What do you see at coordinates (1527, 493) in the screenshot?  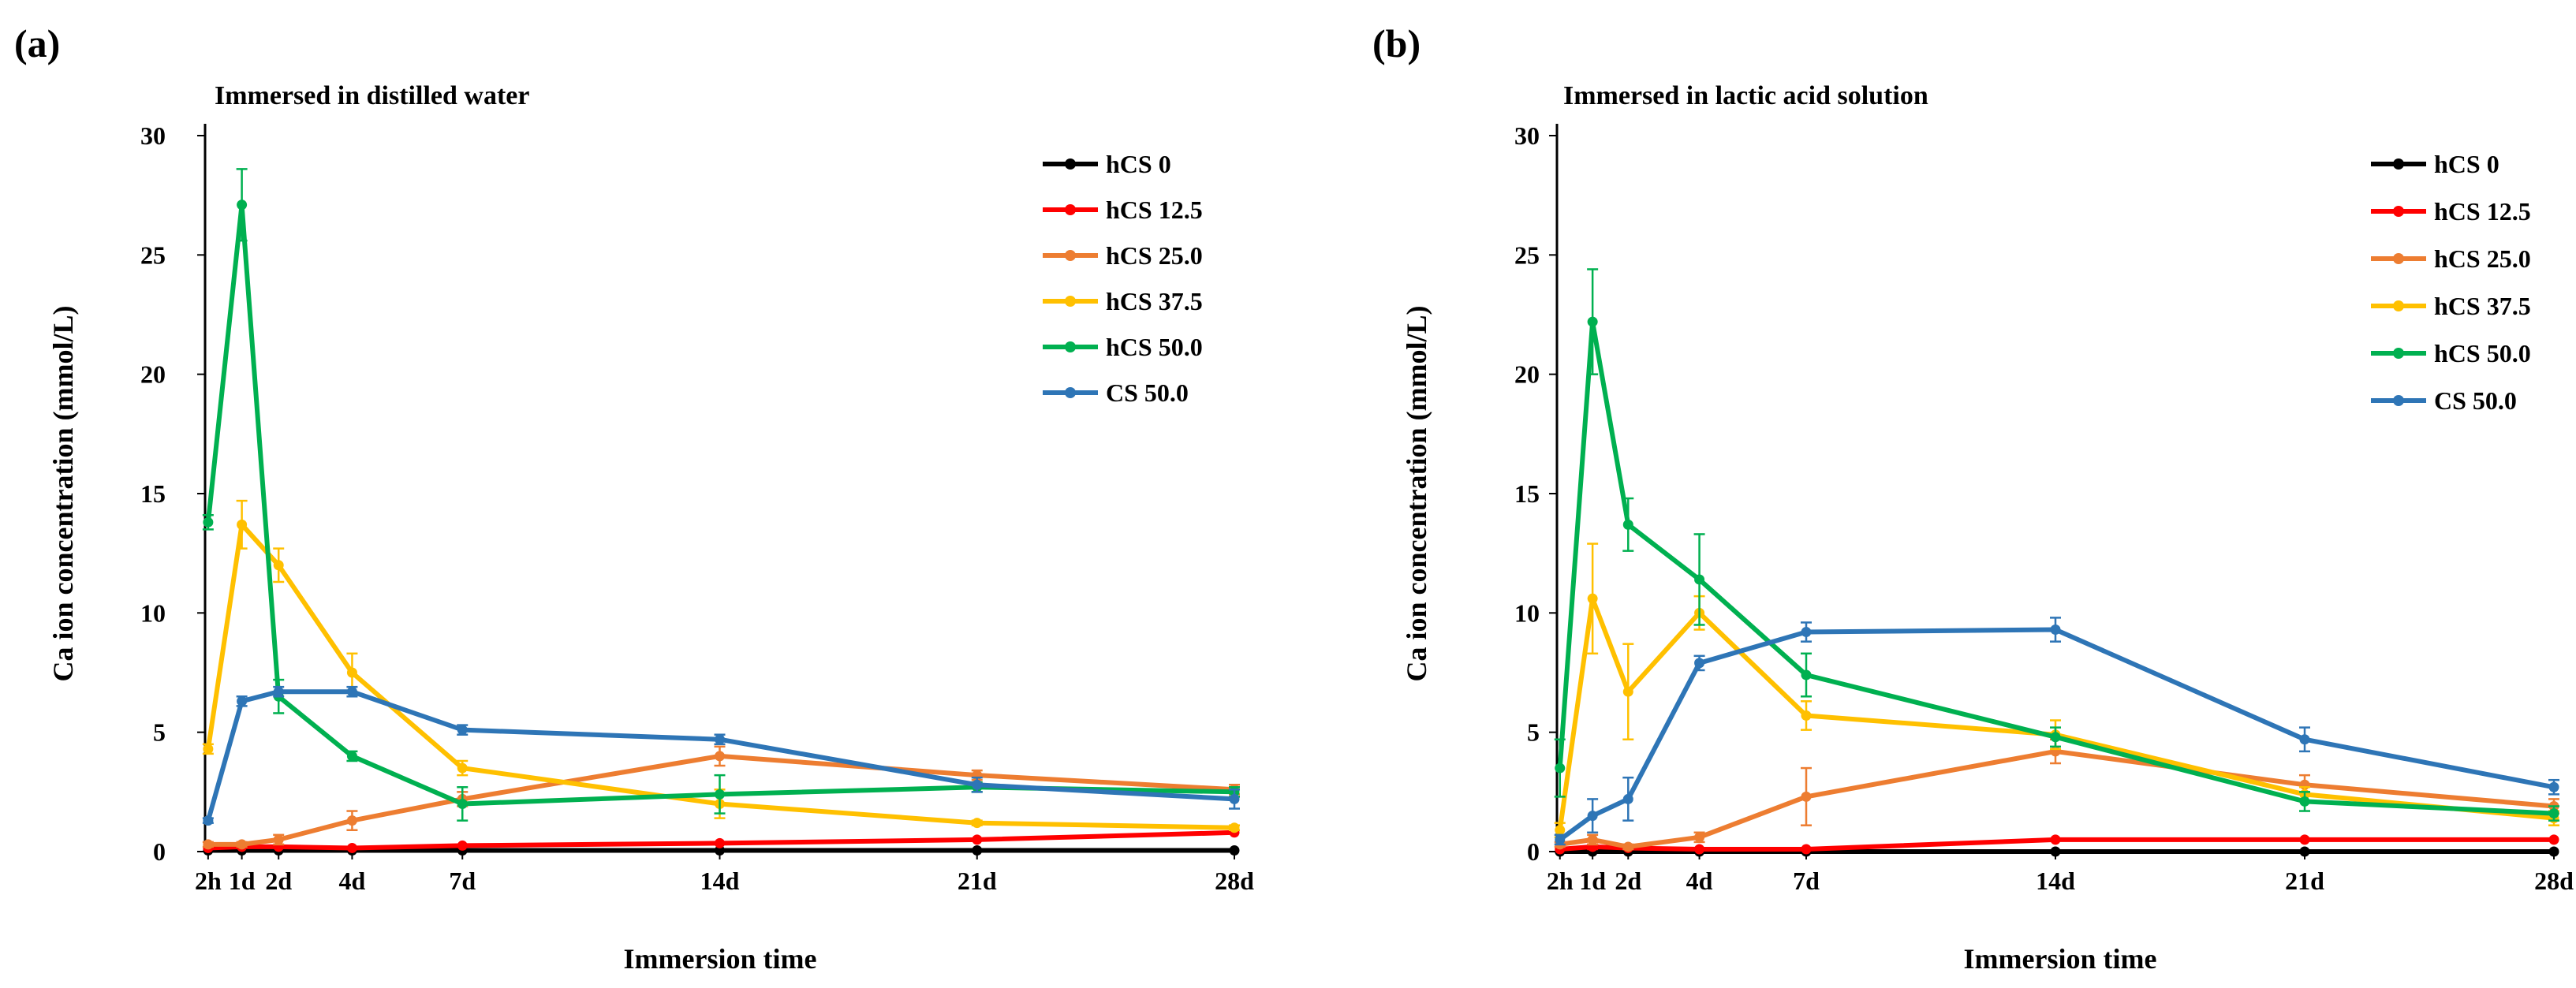 I see `y-tick-label: 15` at bounding box center [1527, 493].